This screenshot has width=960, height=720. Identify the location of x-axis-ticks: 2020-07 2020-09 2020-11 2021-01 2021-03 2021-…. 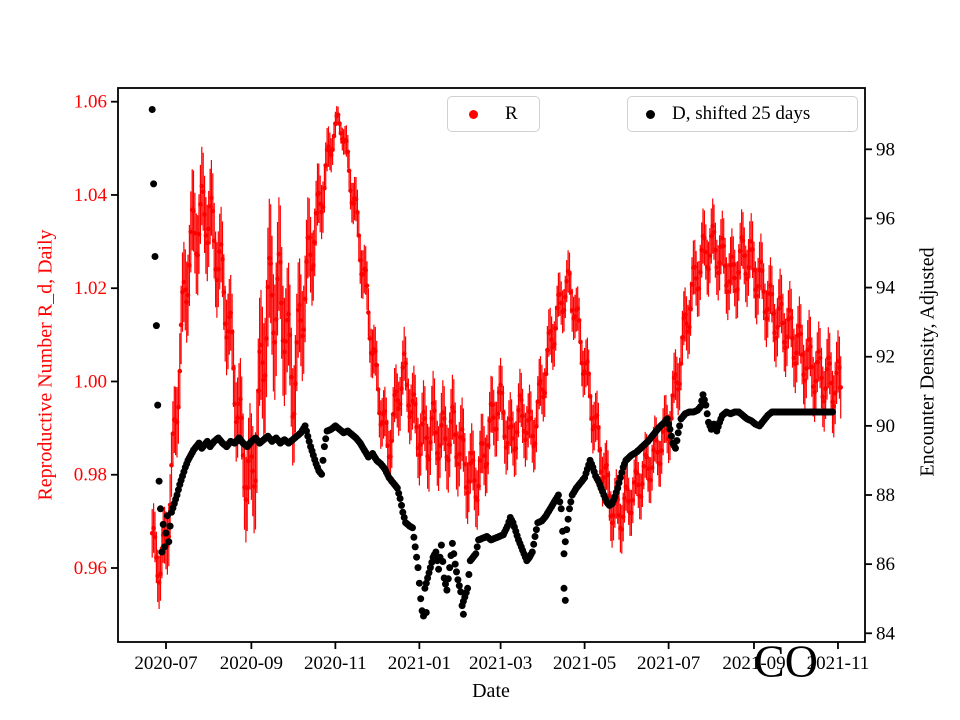
(501, 658).